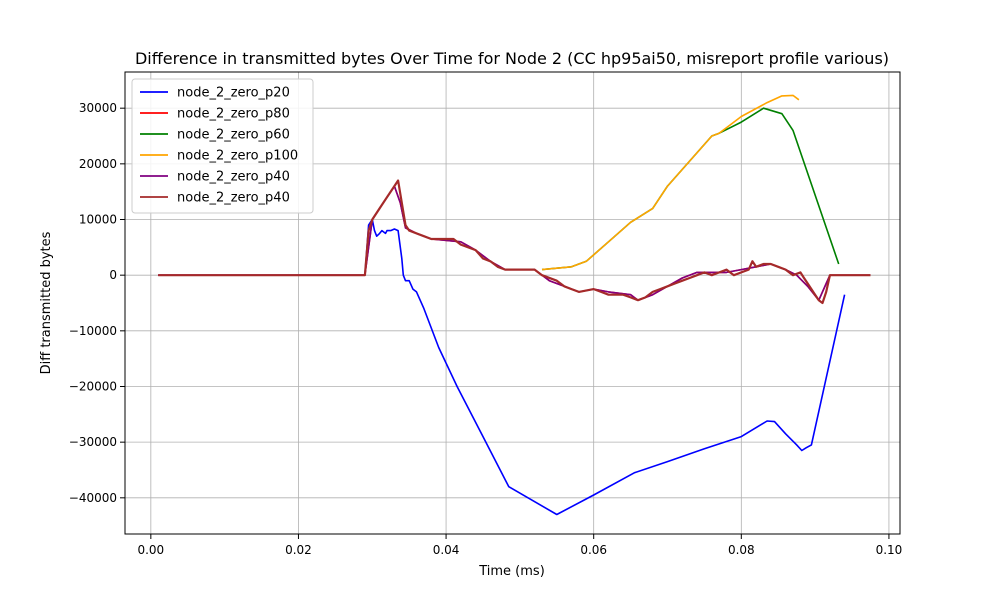 This screenshot has width=1000, height=600. What do you see at coordinates (593, 550) in the screenshot?
I see `x-tick-label: 0.06` at bounding box center [593, 550].